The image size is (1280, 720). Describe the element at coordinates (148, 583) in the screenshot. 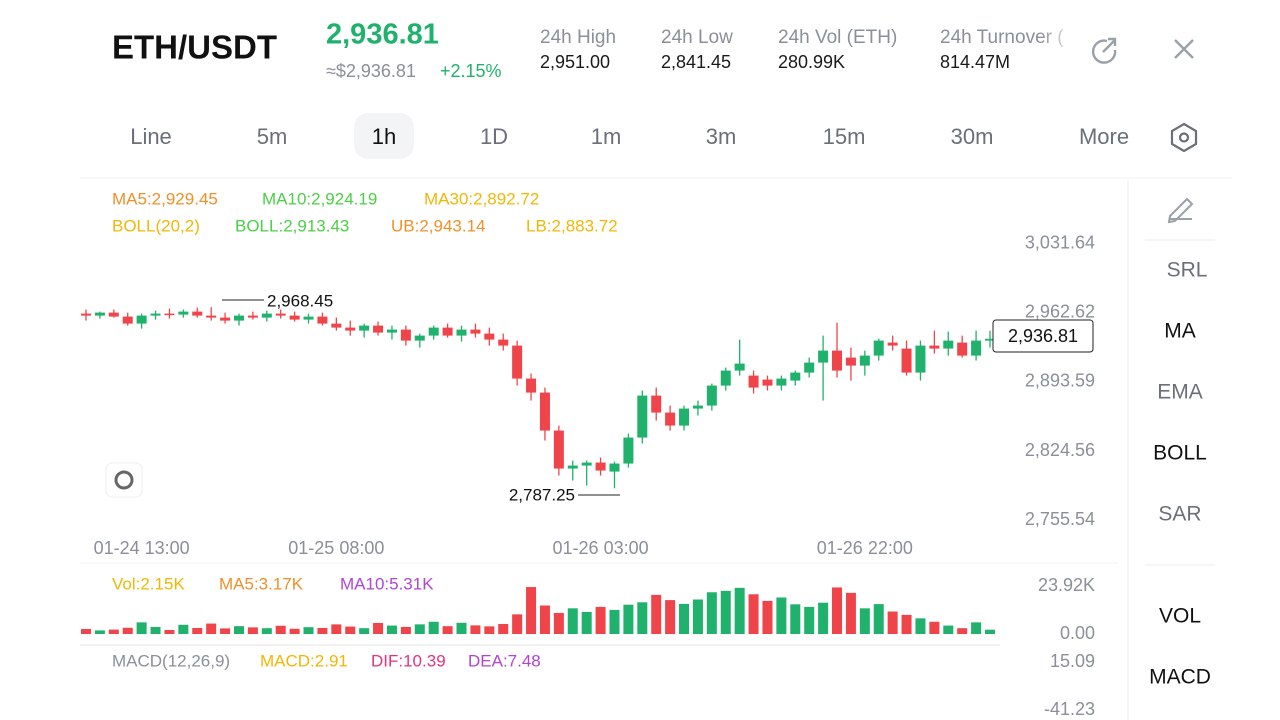

I see `vol-legend: Vol:2.15K` at that location.